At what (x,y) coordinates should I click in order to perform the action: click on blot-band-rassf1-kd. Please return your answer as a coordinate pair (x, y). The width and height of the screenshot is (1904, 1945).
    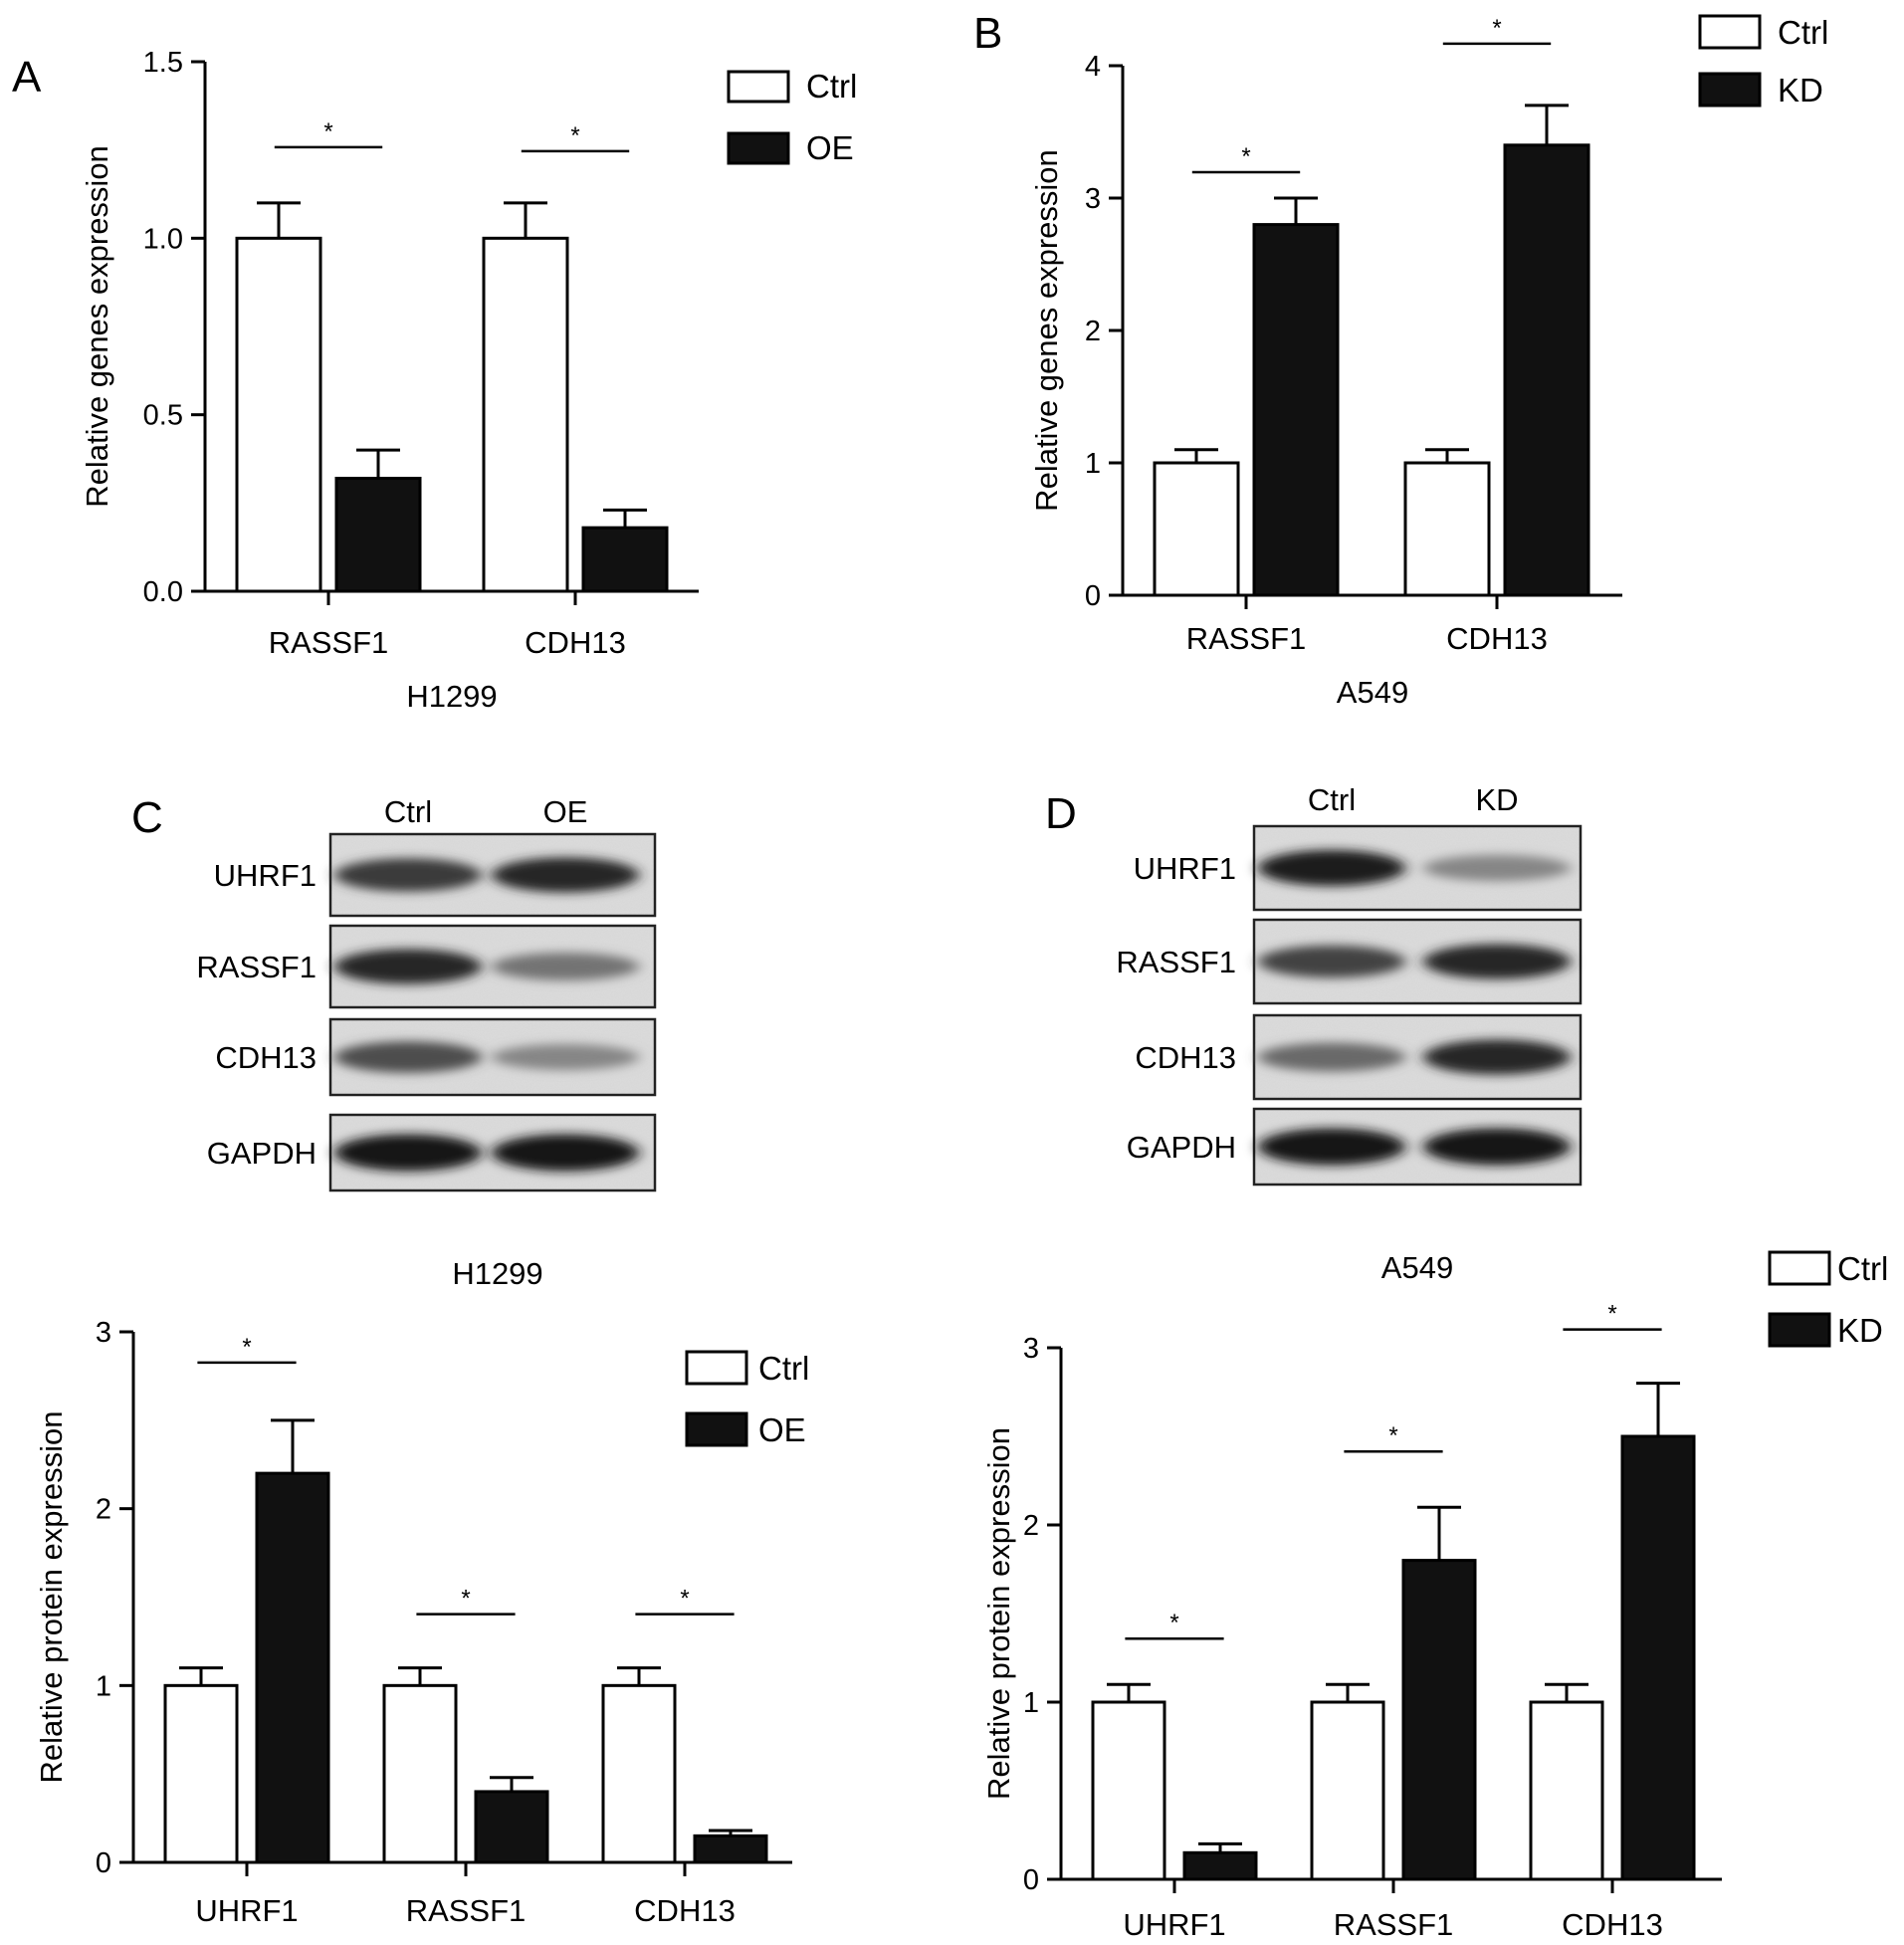
    Looking at the image, I should click on (1497, 961).